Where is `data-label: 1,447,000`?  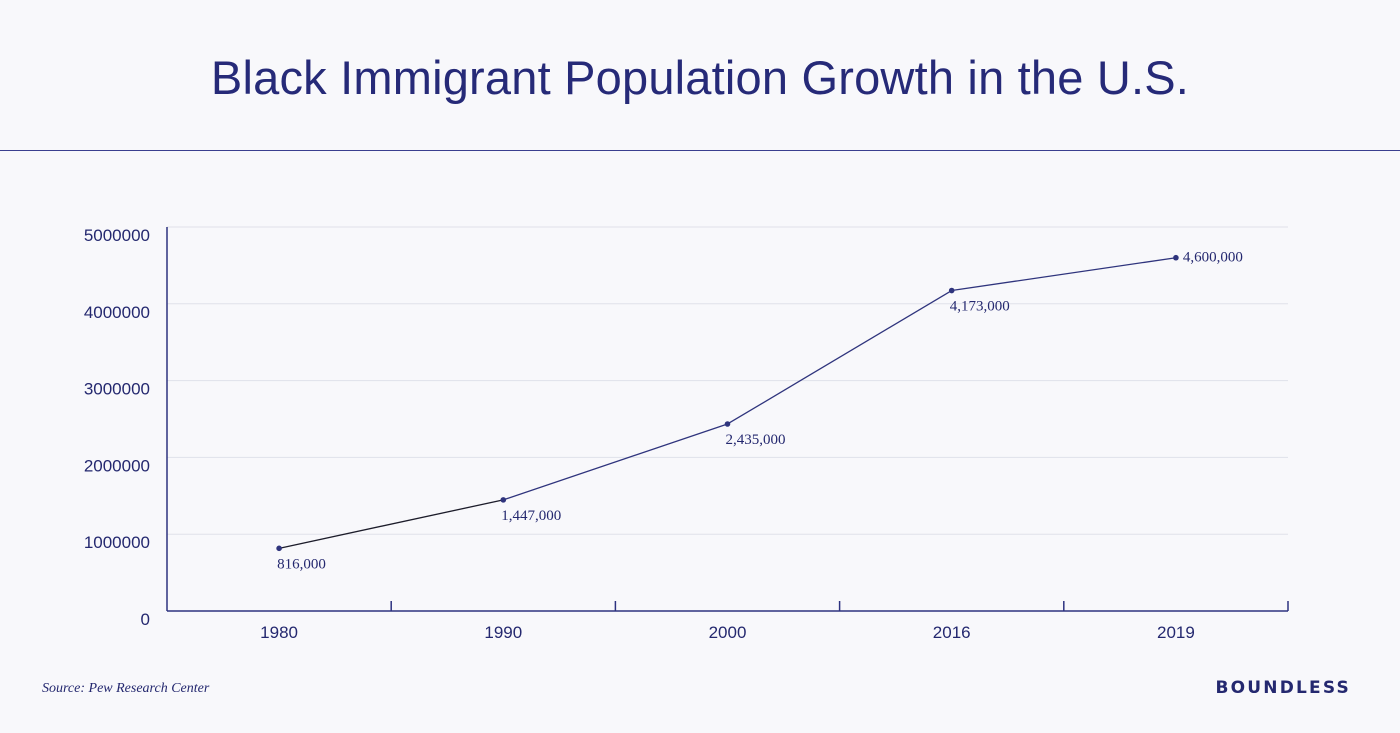 data-label: 1,447,000 is located at coordinates (531, 516).